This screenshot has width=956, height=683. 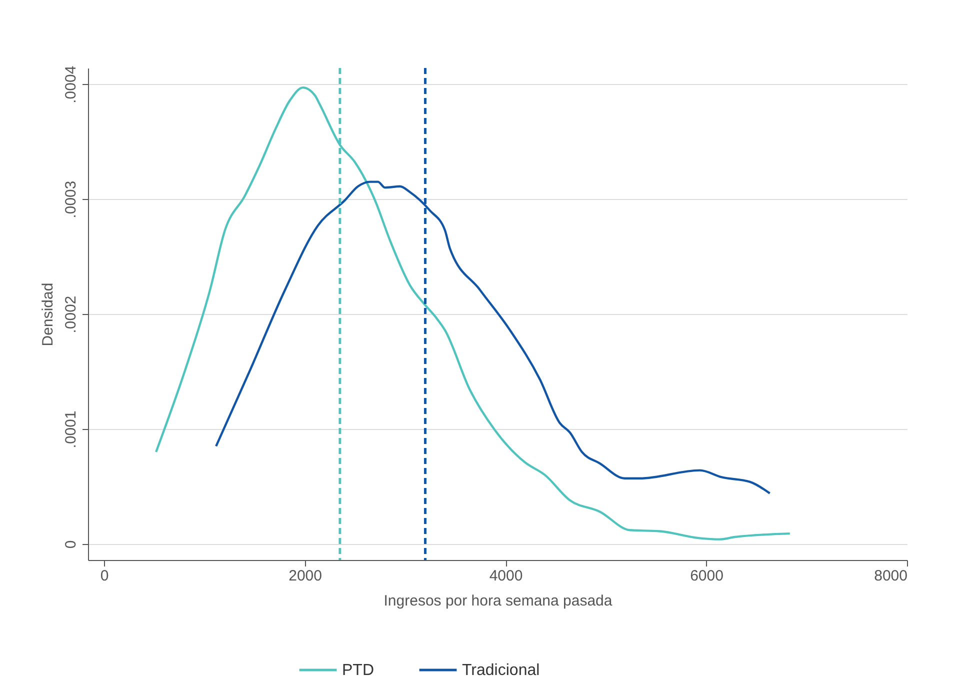 I want to click on legend-label: PTD, so click(x=358, y=670).